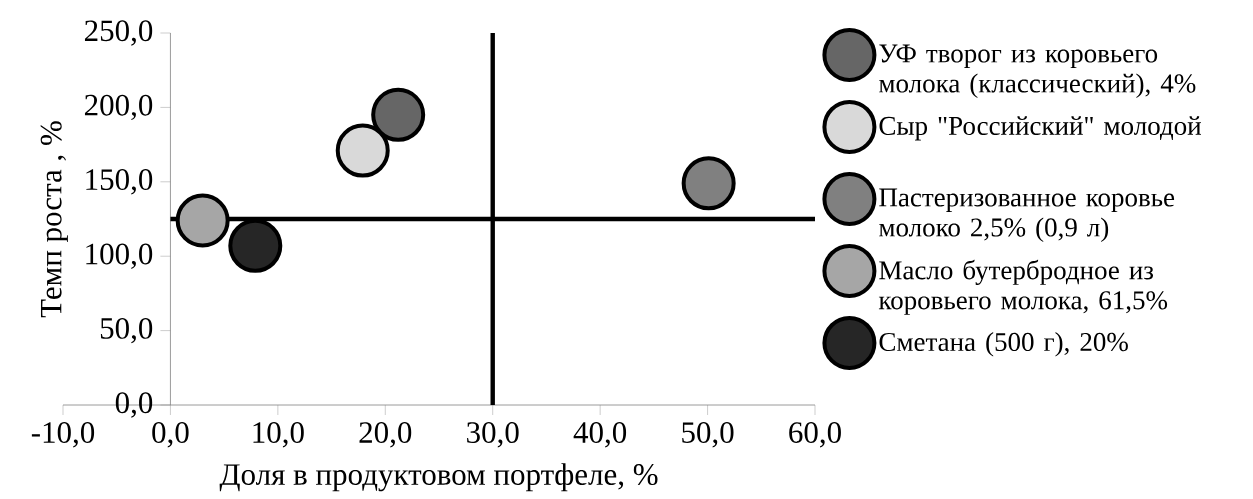  Describe the element at coordinates (815, 435) in the screenshot. I see `x-tick-label: 60,0` at that location.